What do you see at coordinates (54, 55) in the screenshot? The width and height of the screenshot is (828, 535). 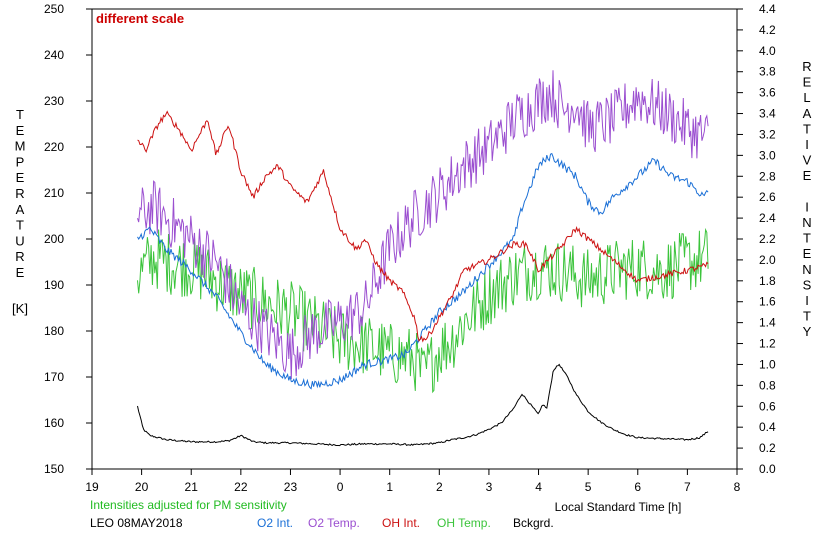 I see `left-tick-label: 240` at bounding box center [54, 55].